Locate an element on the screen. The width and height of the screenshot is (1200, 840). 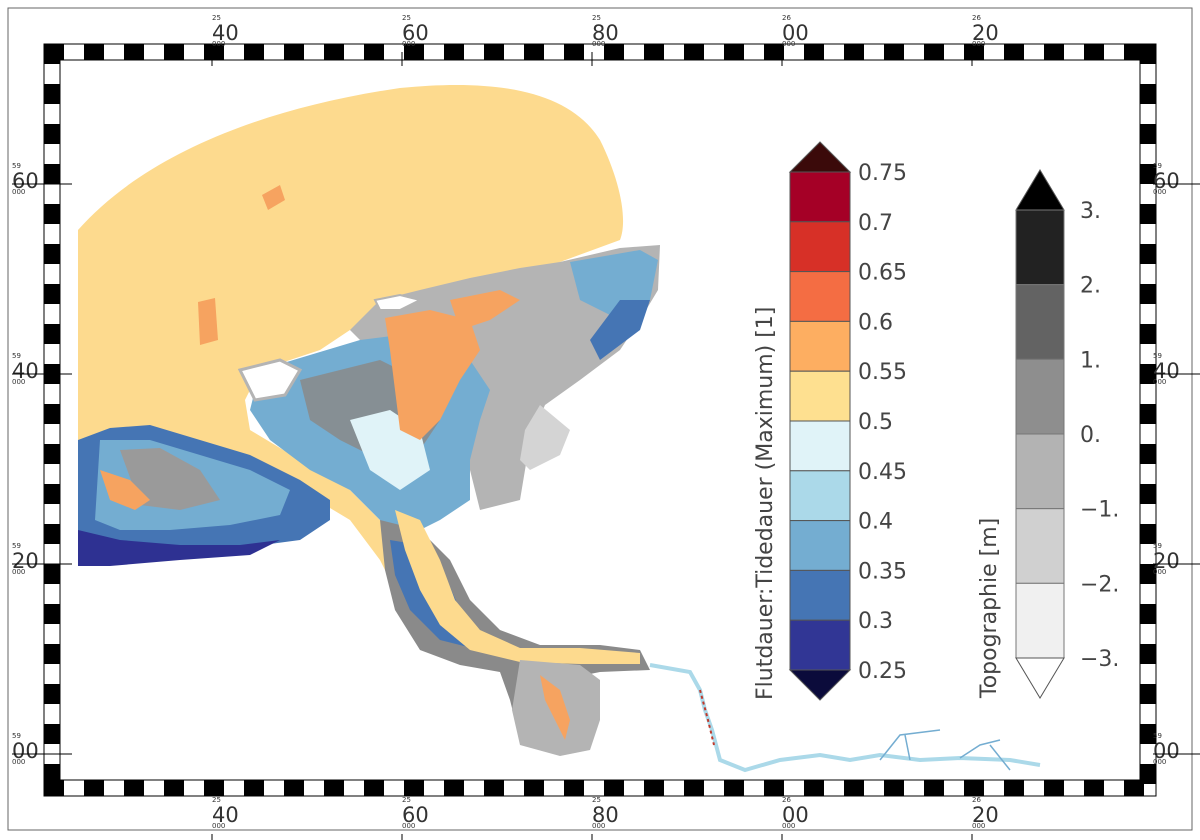
topo-tick-label: 3. is located at coordinates (1090, 211).